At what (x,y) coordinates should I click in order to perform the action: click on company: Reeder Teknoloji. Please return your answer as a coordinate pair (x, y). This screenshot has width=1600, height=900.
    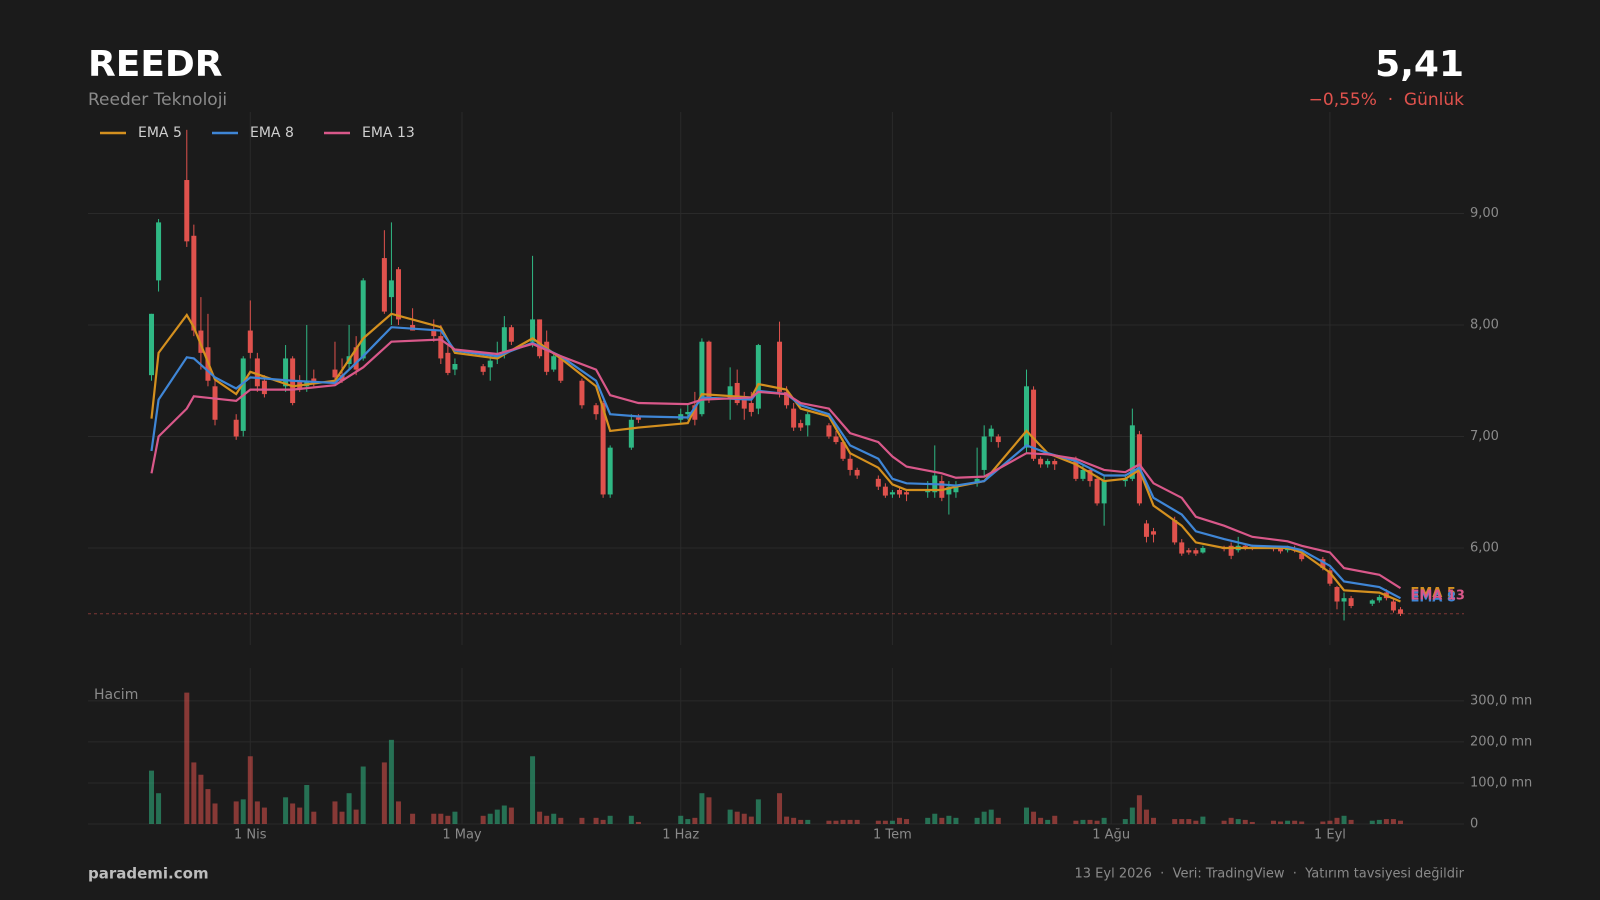
    Looking at the image, I should click on (157, 100).